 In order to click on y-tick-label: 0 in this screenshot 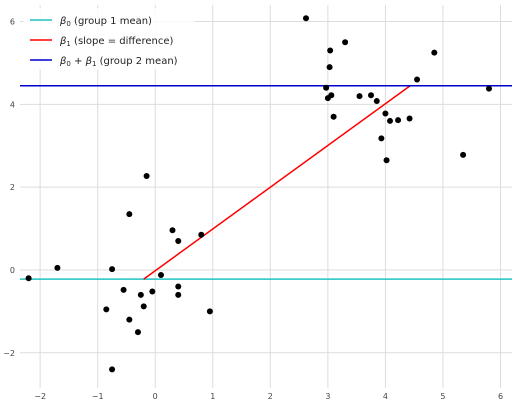, I will do `click(12, 270)`.